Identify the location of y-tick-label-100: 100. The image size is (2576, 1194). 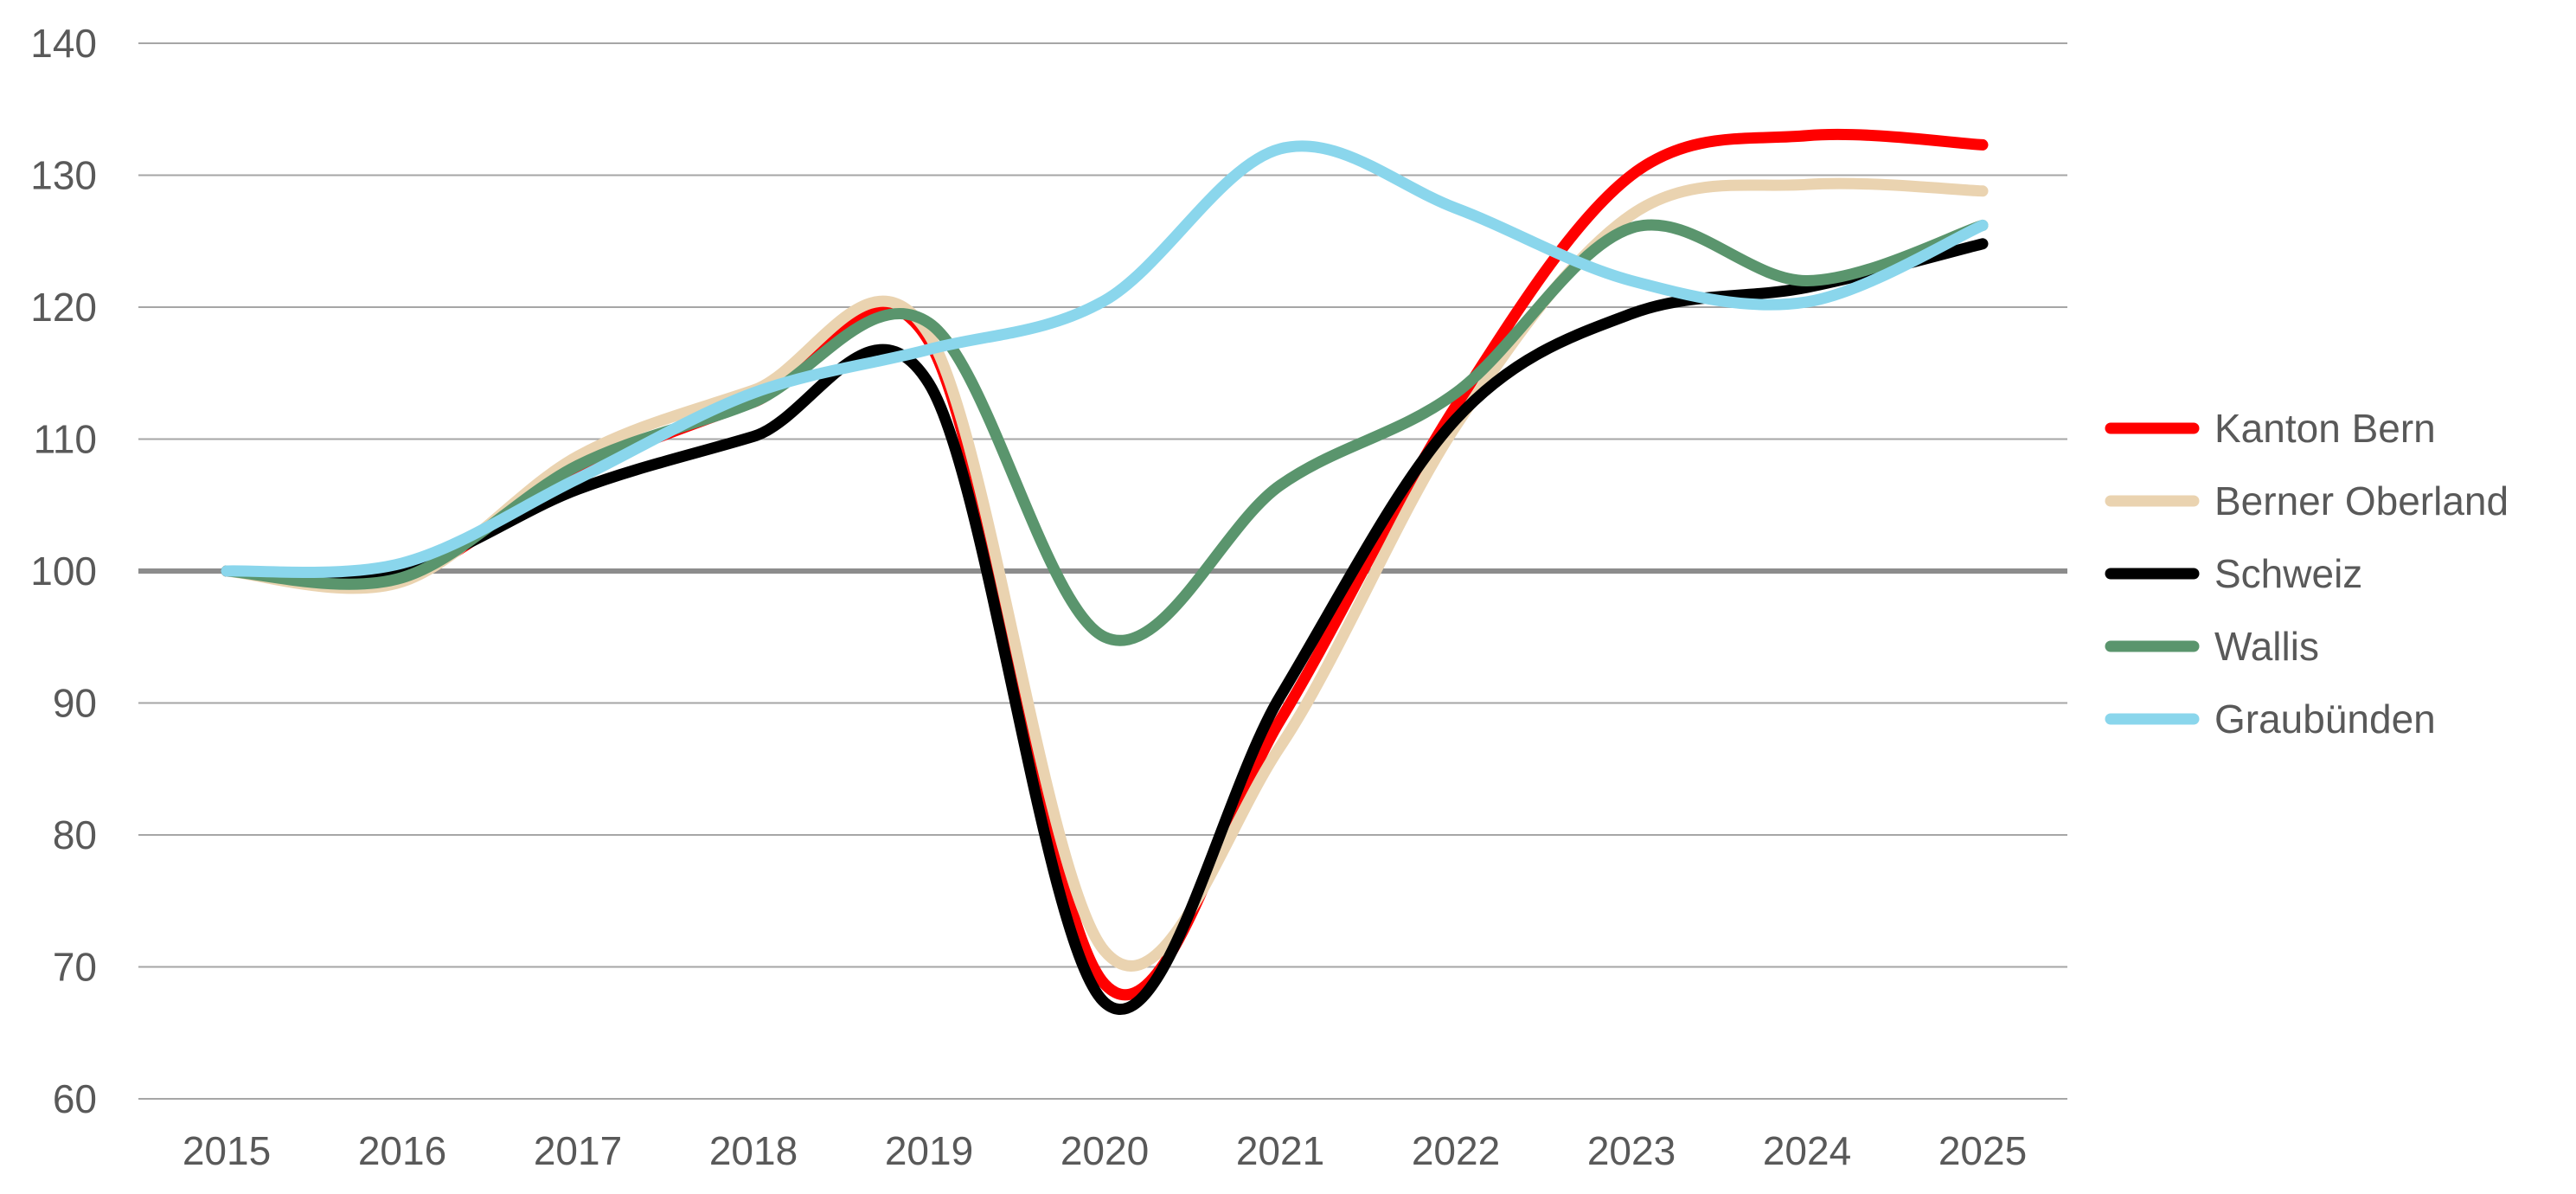
(63, 571).